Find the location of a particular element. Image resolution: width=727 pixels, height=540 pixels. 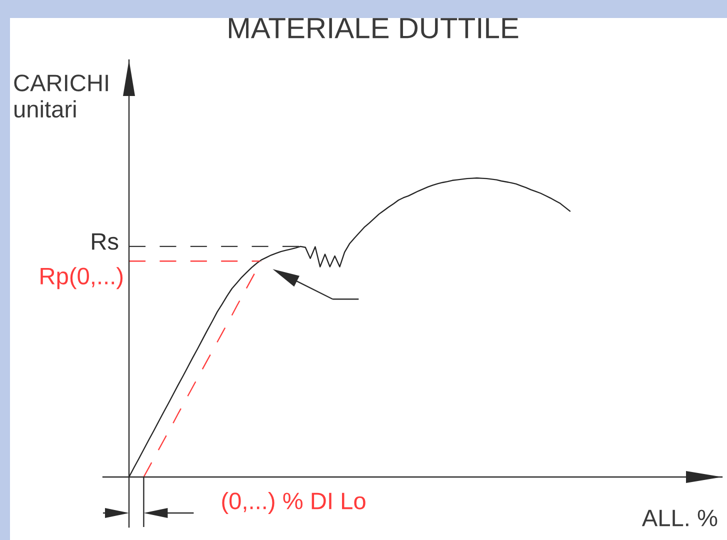

x-axis-title: ALL. % is located at coordinates (680, 518).